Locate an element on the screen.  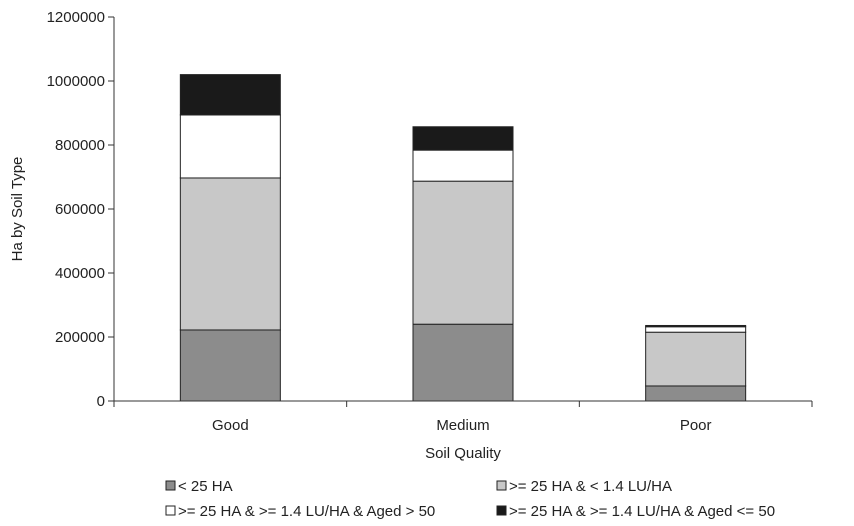
y-tick-label: 200000 is located at coordinates (80, 337).